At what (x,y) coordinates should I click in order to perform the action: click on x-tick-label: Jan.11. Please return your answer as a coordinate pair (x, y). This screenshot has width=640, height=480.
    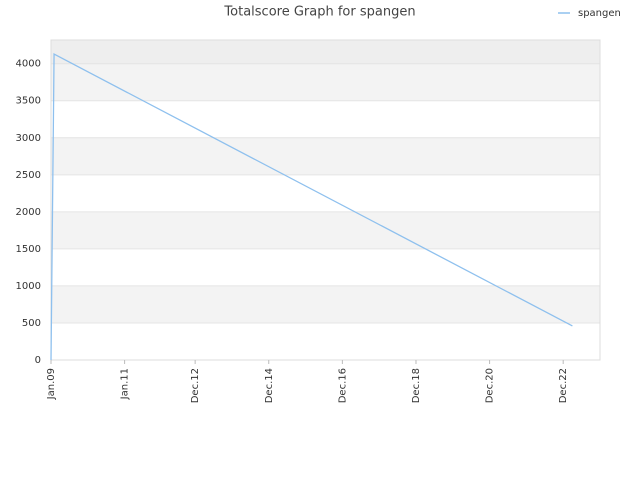
    Looking at the image, I should click on (125, 384).